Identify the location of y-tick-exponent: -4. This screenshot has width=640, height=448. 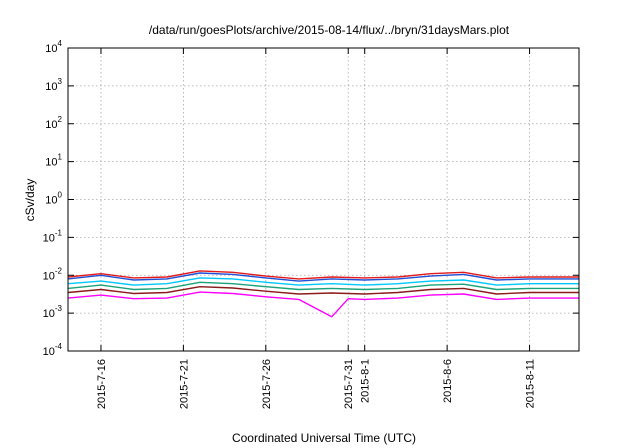
(59, 346).